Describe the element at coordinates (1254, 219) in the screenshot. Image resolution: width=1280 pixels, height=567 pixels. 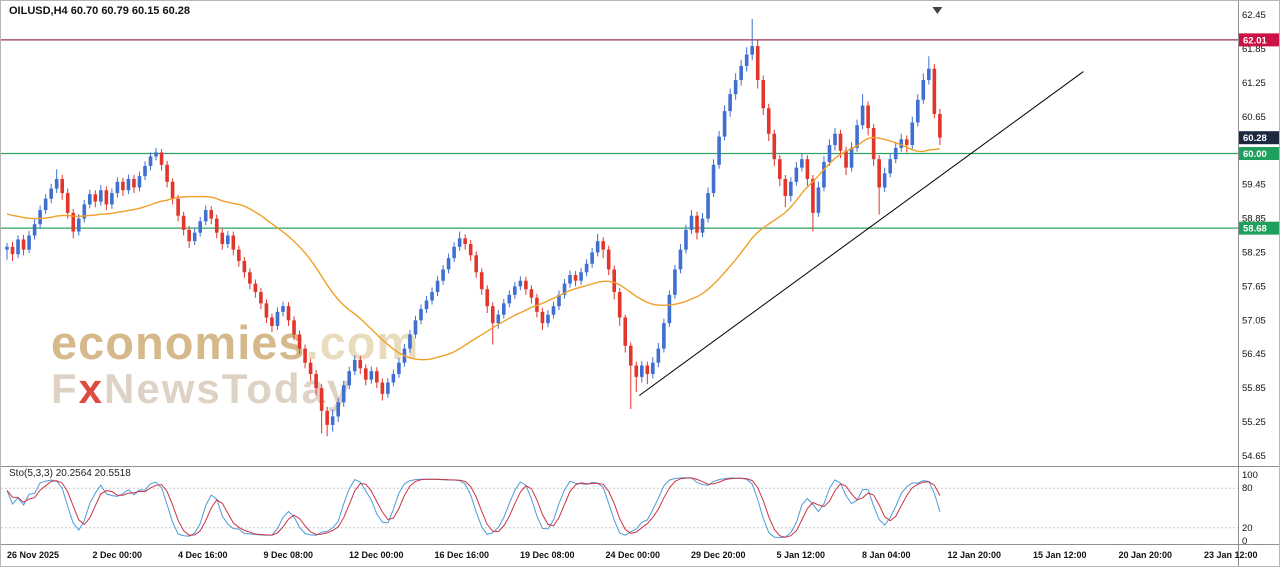
I see `svg-text: 58.85` at that location.